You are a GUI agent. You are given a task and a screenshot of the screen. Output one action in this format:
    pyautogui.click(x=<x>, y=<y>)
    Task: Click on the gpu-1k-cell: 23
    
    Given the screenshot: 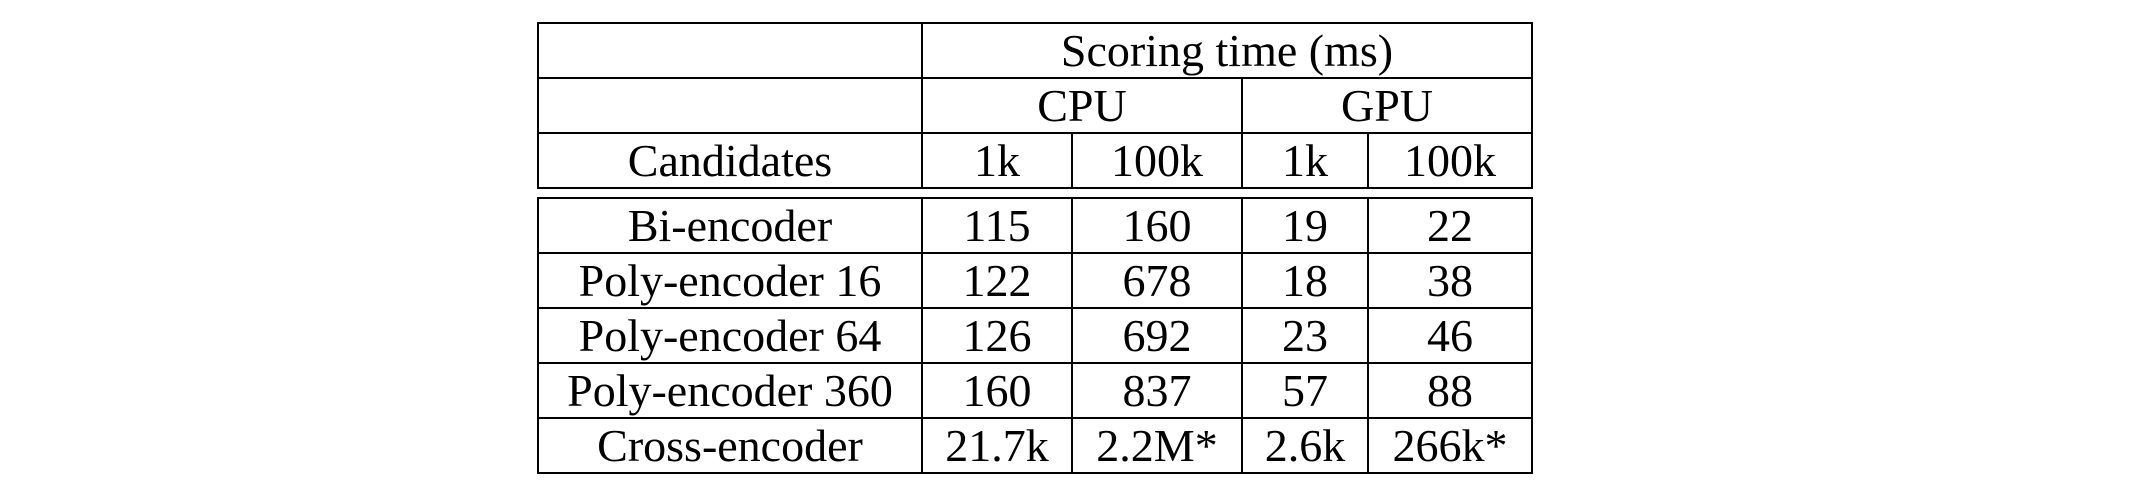 What is the action you would take?
    pyautogui.click(x=1305, y=335)
    